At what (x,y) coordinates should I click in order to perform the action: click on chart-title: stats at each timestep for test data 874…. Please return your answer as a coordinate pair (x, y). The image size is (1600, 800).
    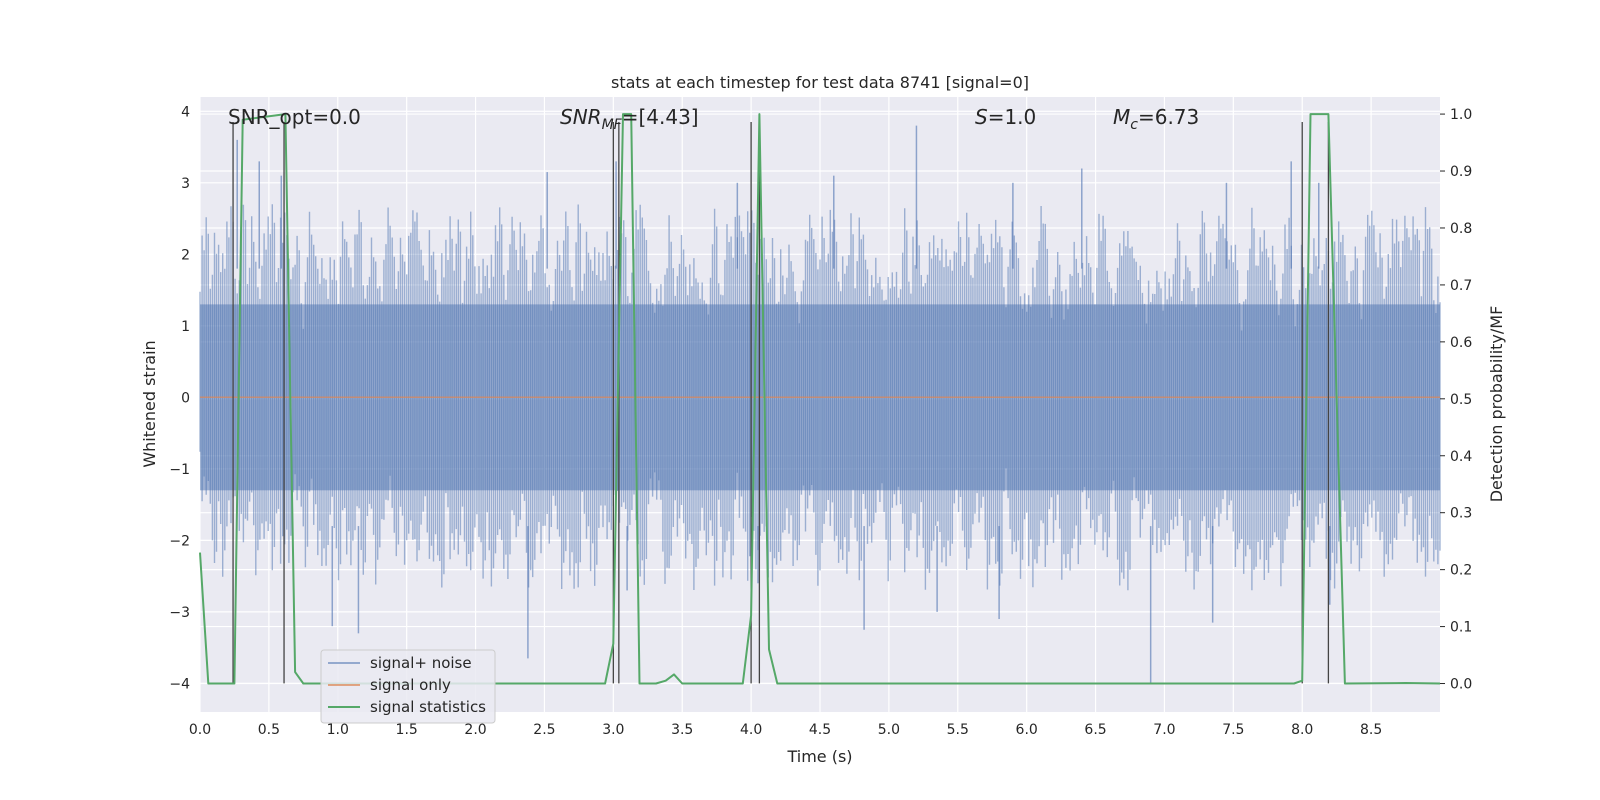
    Looking at the image, I should click on (820, 82).